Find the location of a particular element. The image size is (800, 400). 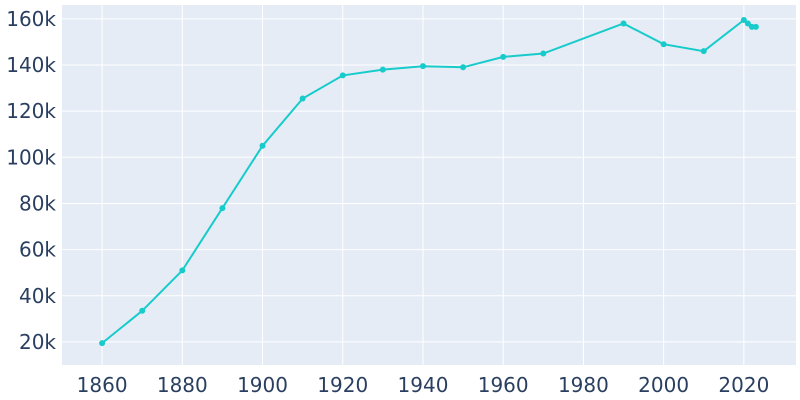

y-tick-label: 120k is located at coordinates (31, 111).